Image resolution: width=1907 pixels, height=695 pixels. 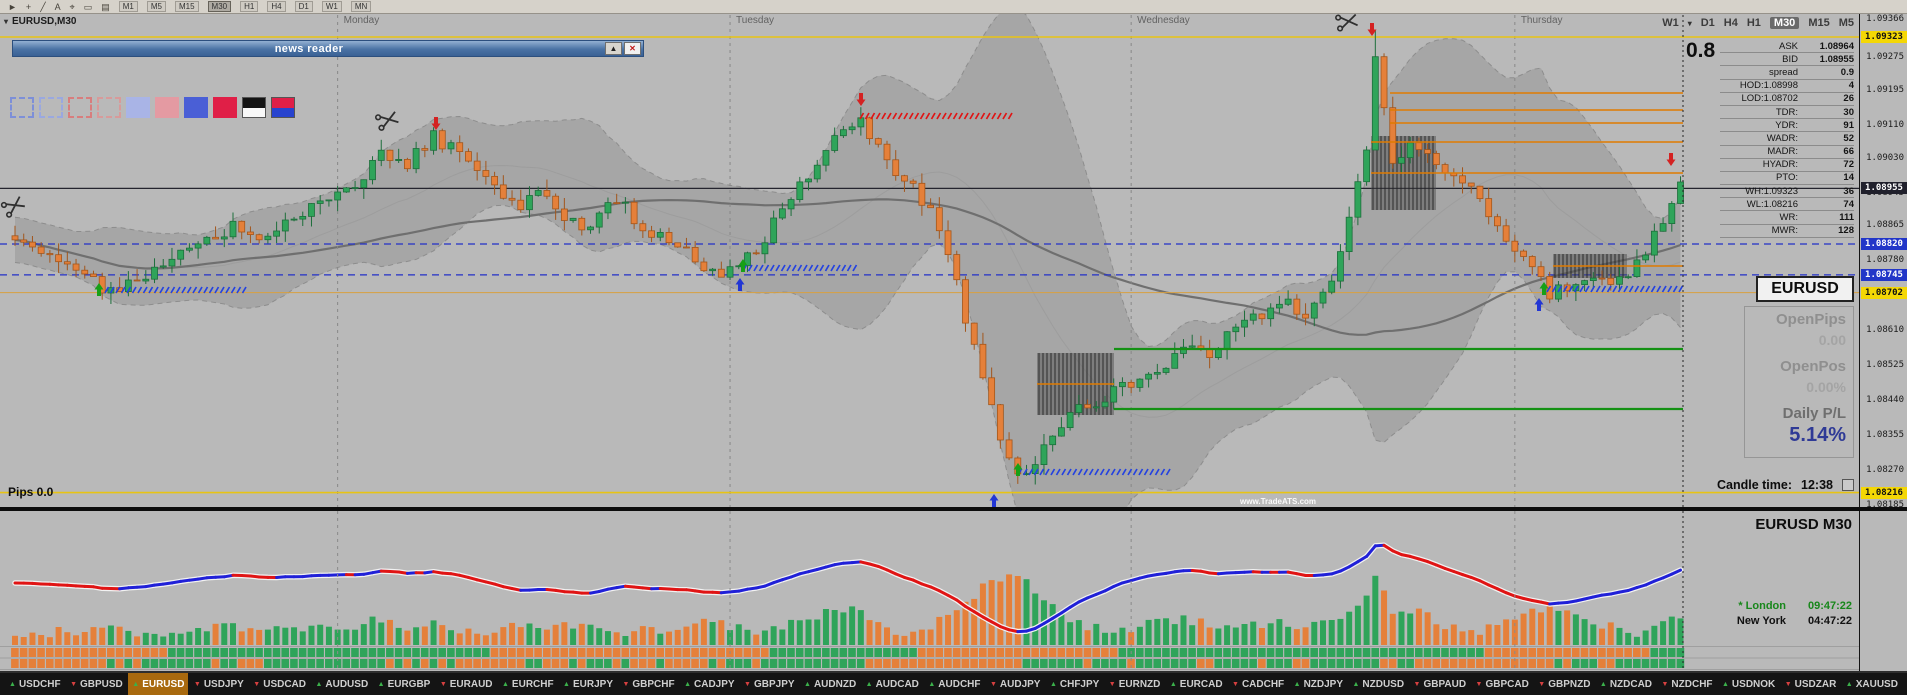 I want to click on ticker-symbol-gbpchf: ▼ GBPCHF, so click(x=648, y=684).